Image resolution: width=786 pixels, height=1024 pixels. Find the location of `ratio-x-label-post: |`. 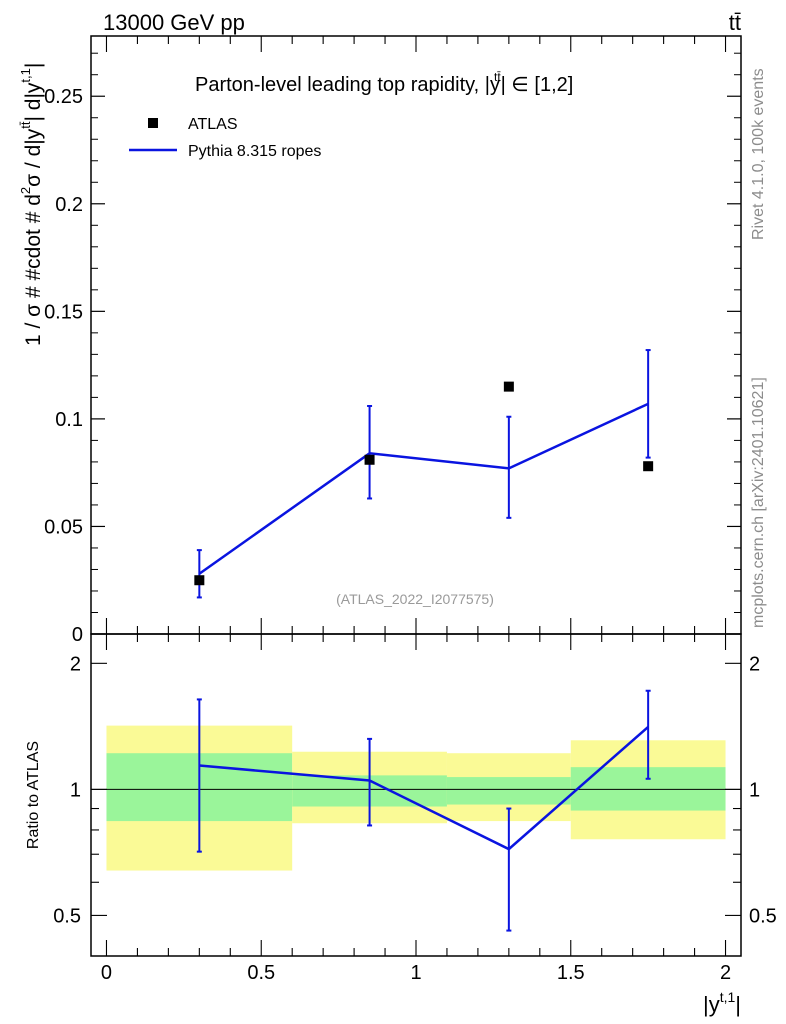

ratio-x-label-post: | is located at coordinates (738, 1004).